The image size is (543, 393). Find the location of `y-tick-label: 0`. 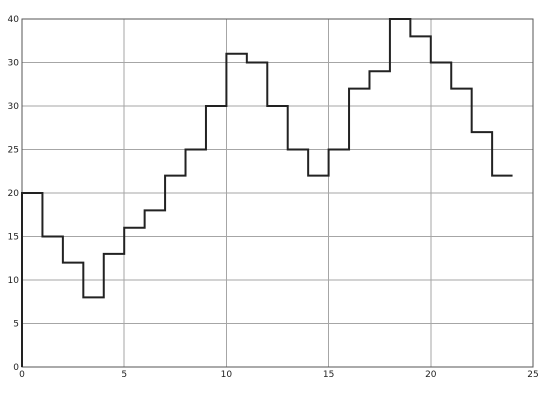

y-tick-label: 0 is located at coordinates (16, 368).